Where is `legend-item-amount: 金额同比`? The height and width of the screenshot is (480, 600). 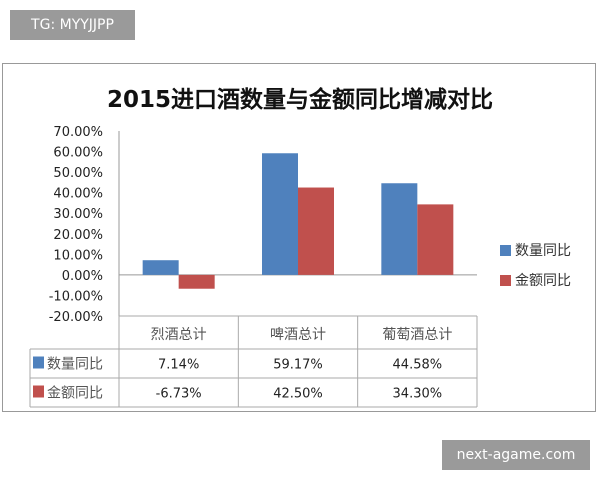 legend-item-amount: 金额同比 is located at coordinates (535, 280).